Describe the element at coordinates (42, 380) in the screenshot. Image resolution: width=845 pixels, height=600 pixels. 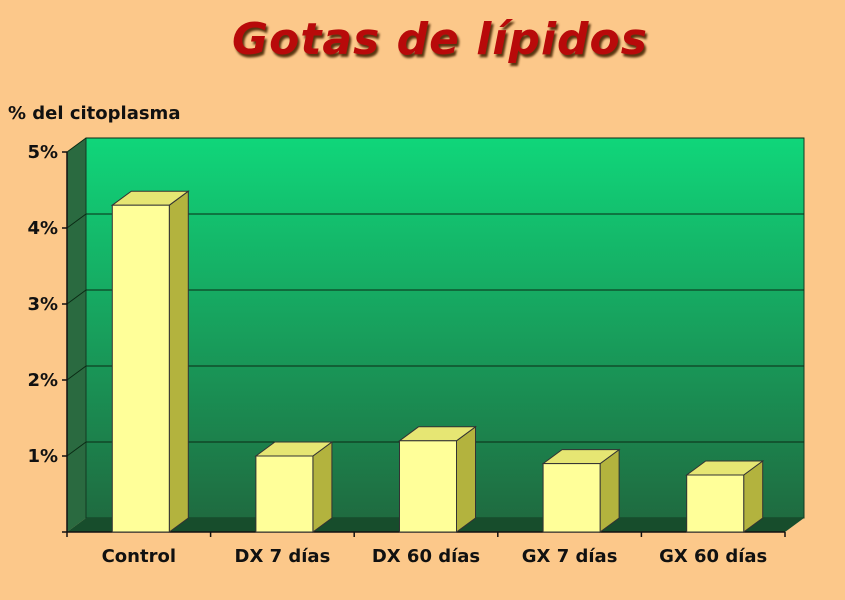
I see `y-tick-label: 2%` at that location.